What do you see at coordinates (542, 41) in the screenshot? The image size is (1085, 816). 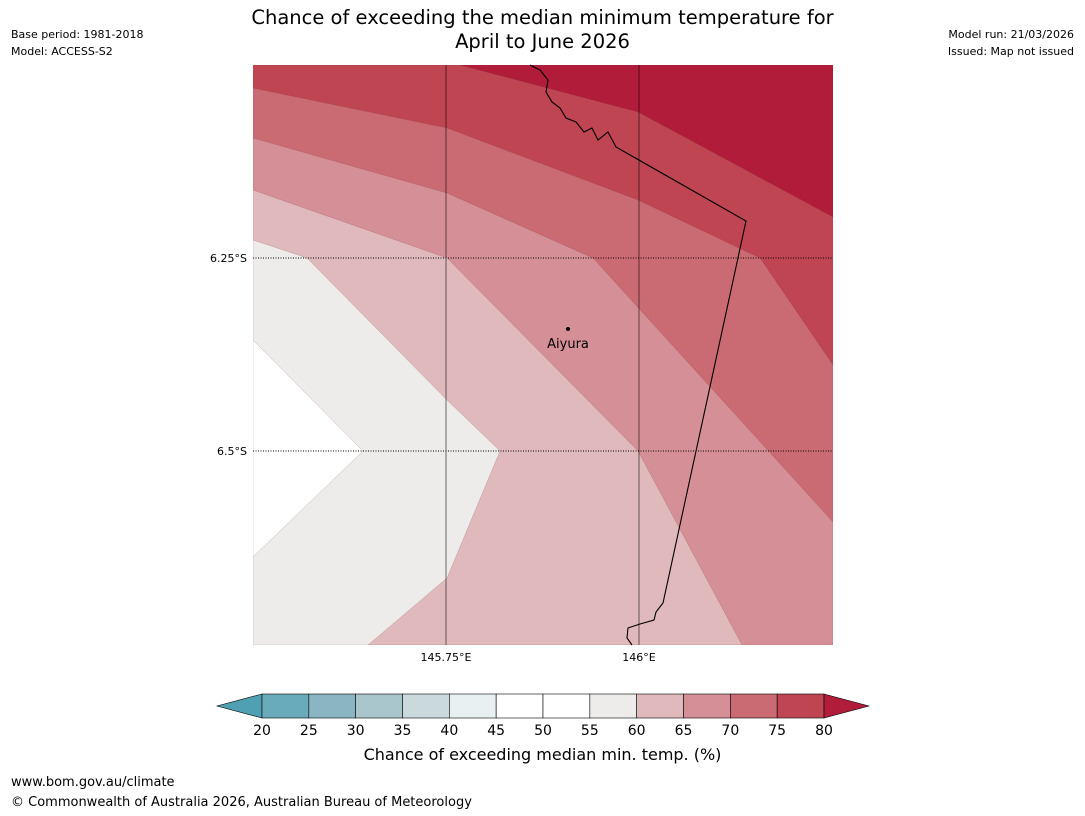 I see `title-line-2: April to June 2026` at bounding box center [542, 41].